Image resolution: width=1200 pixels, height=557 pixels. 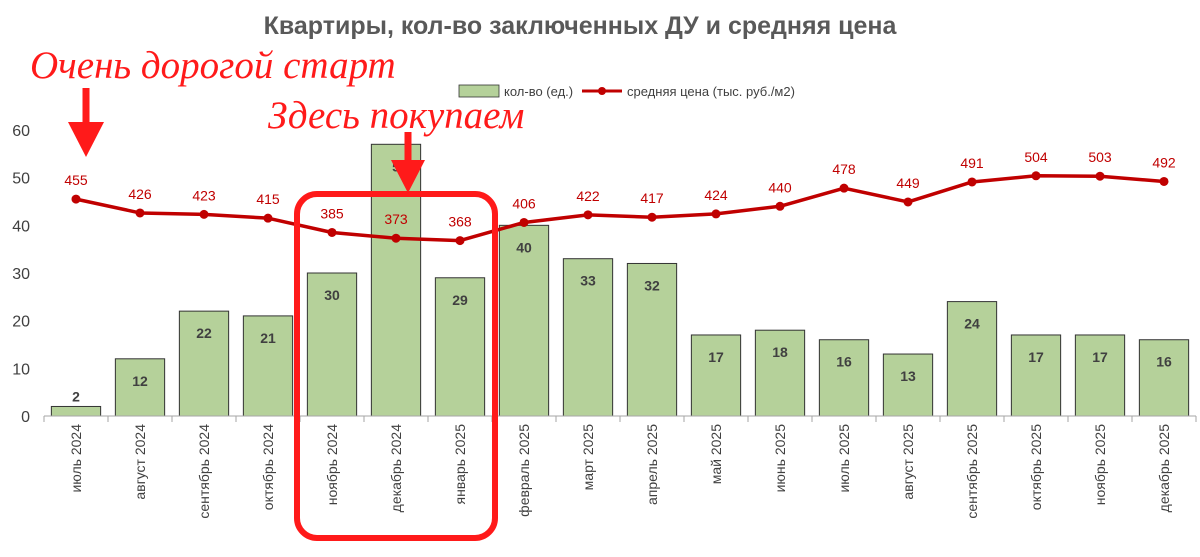 I want to click on annotation-expensive-start-text: Очень дорогой старт, so click(x=213, y=65).